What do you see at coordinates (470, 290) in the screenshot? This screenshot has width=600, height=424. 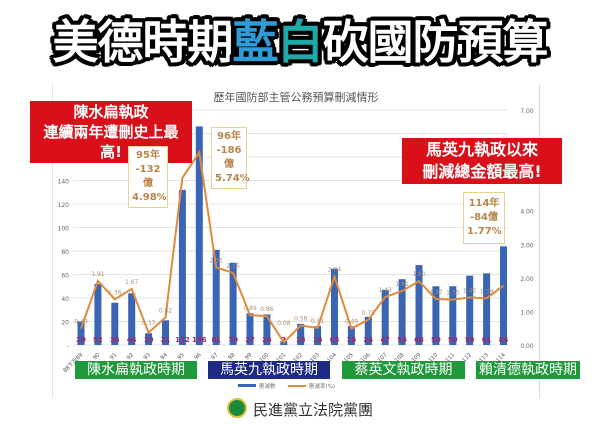 I see `rate-label: 1.42` at bounding box center [470, 290].